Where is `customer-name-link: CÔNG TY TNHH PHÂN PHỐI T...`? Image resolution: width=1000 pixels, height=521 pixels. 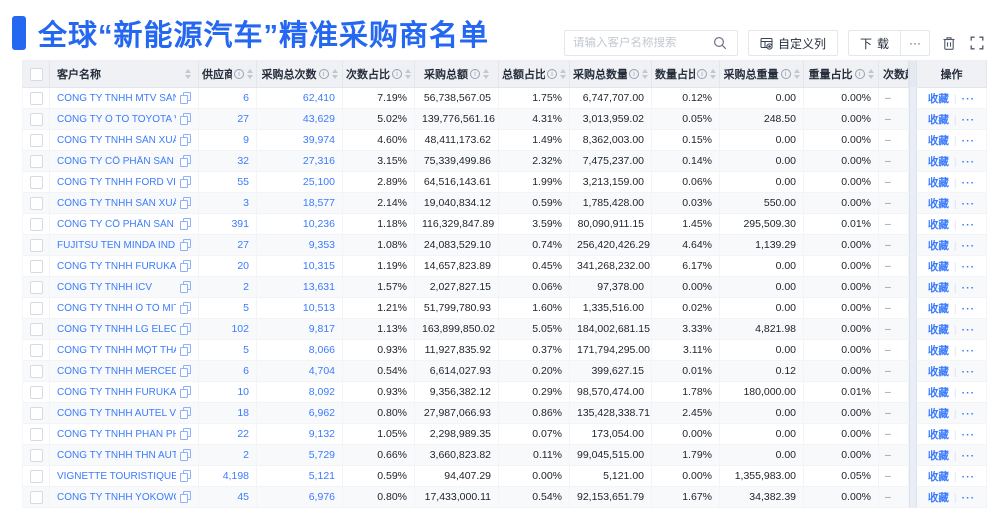
customer-name-link: CÔNG TY TNHH PHÂN PHỐI T... is located at coordinates (116, 434).